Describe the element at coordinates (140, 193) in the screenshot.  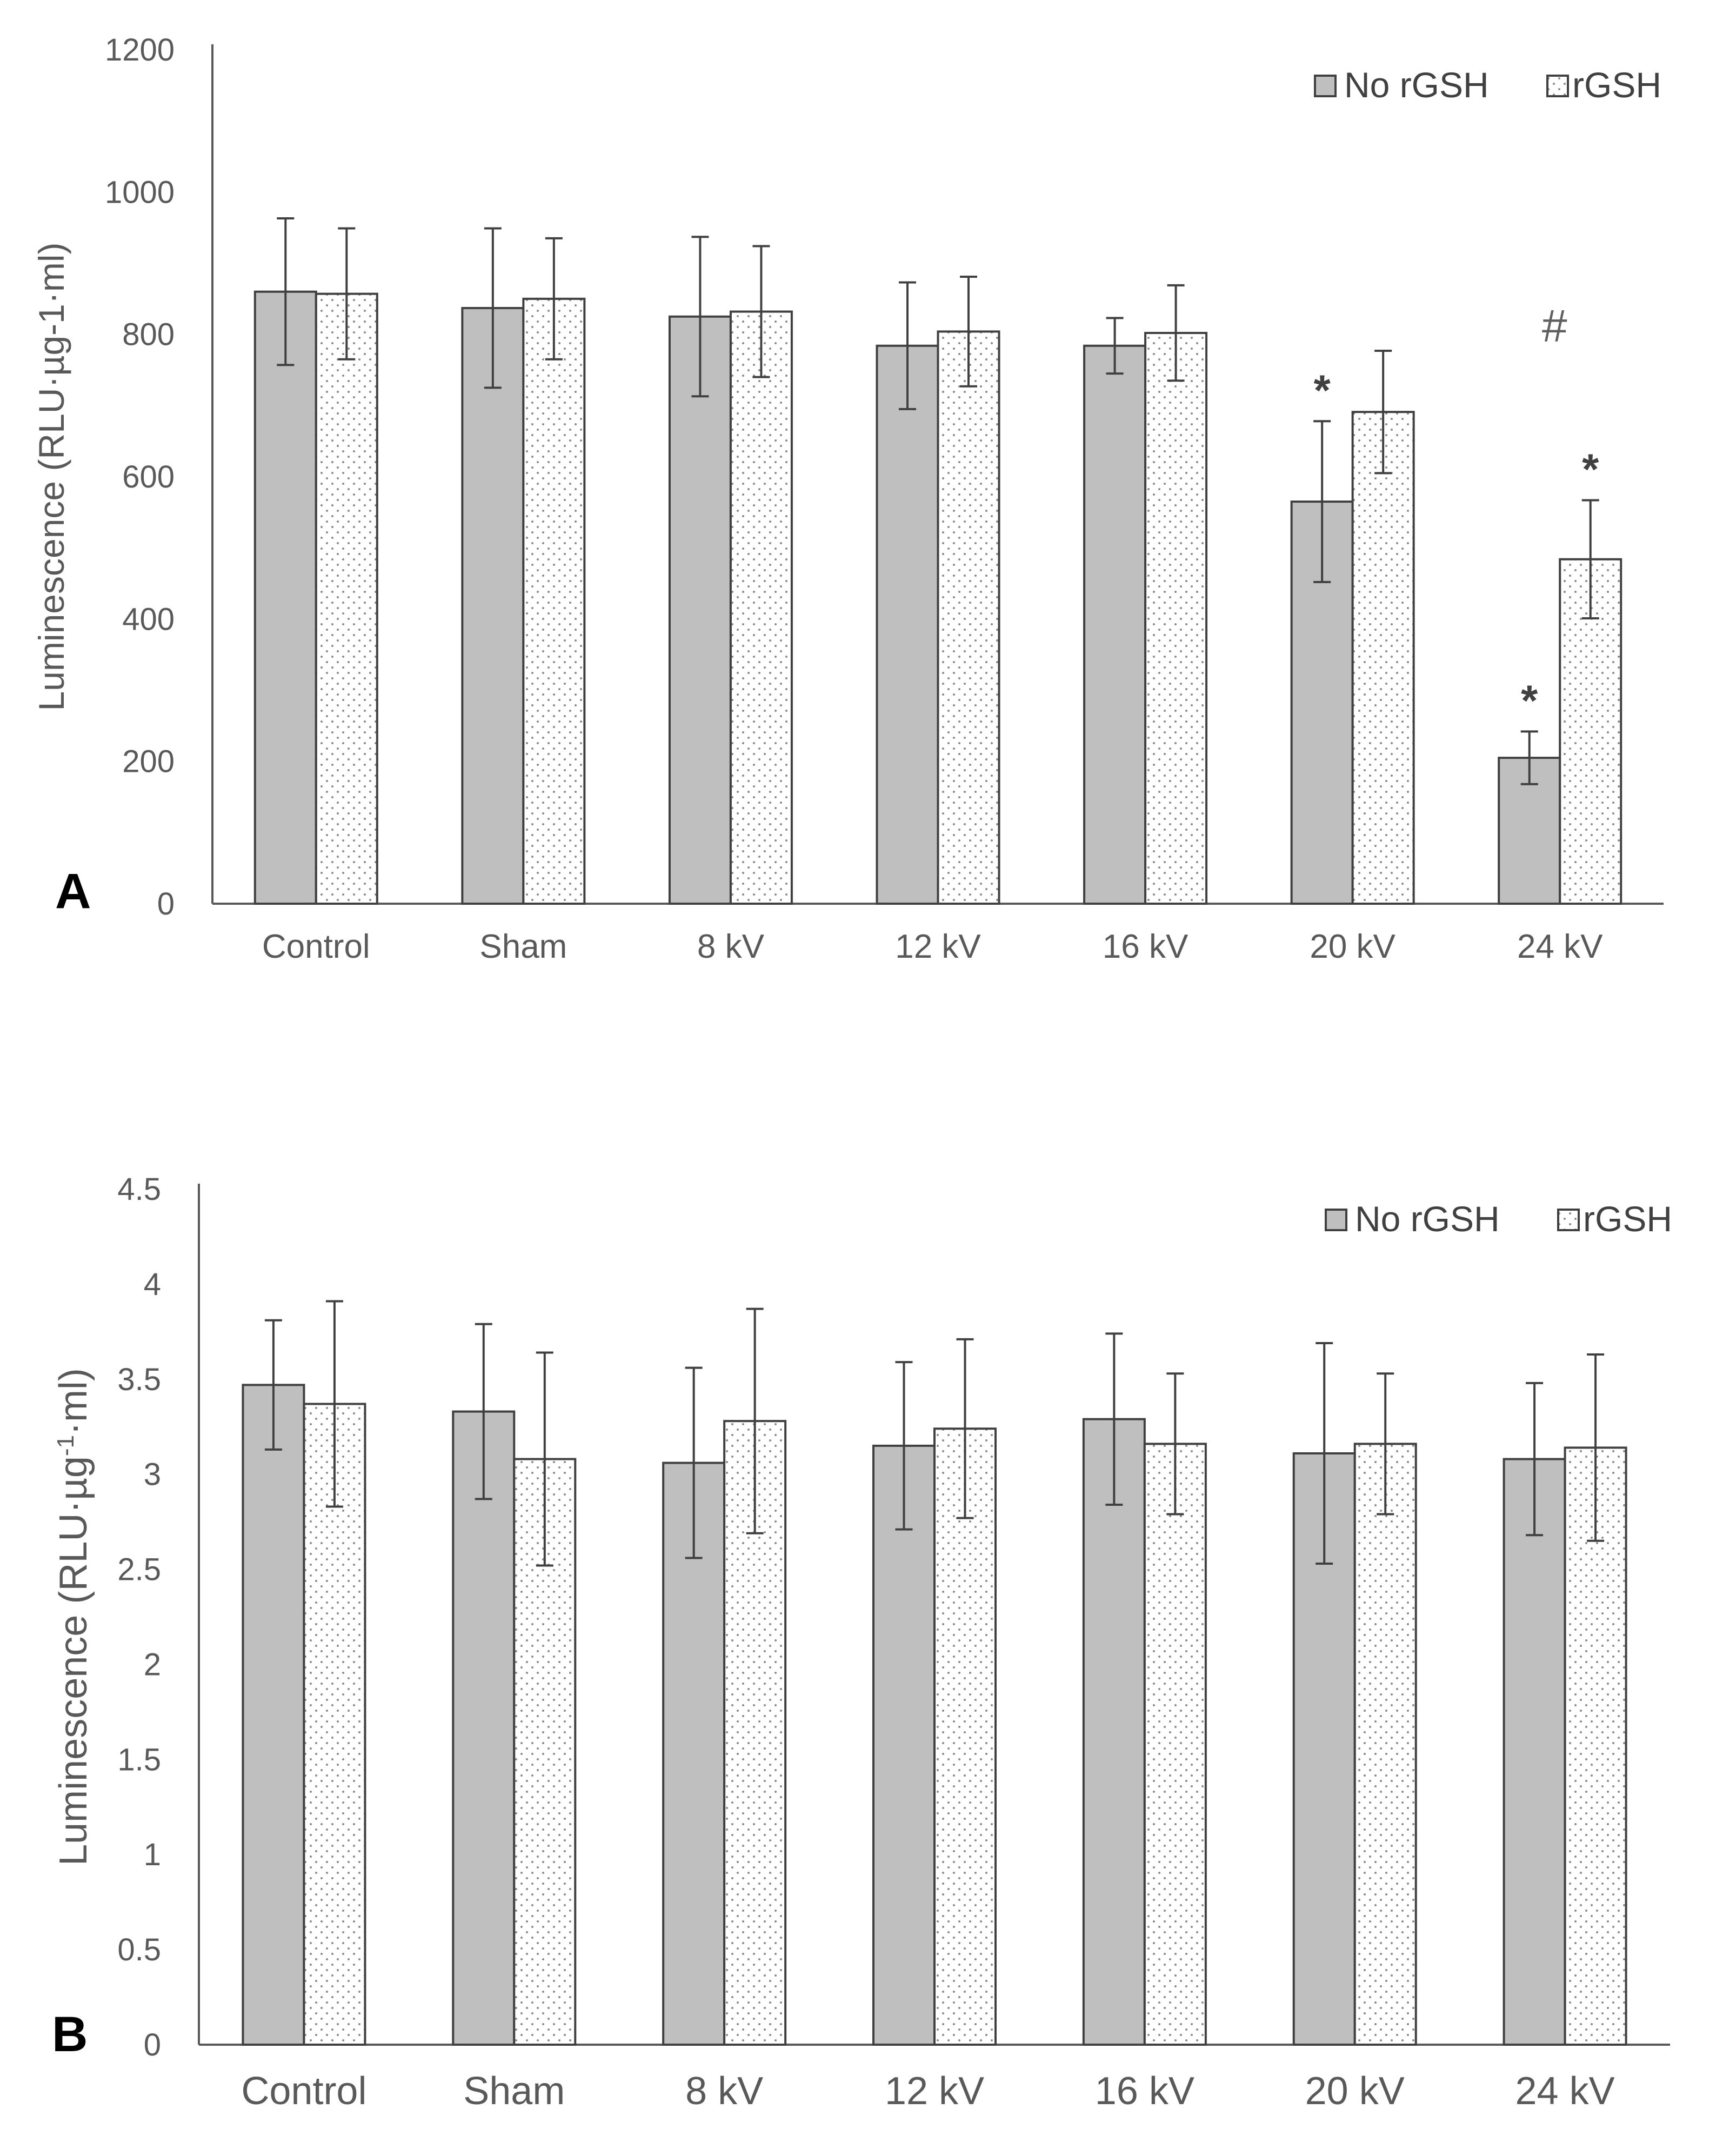
I see `y-tick-label: 1000` at that location.